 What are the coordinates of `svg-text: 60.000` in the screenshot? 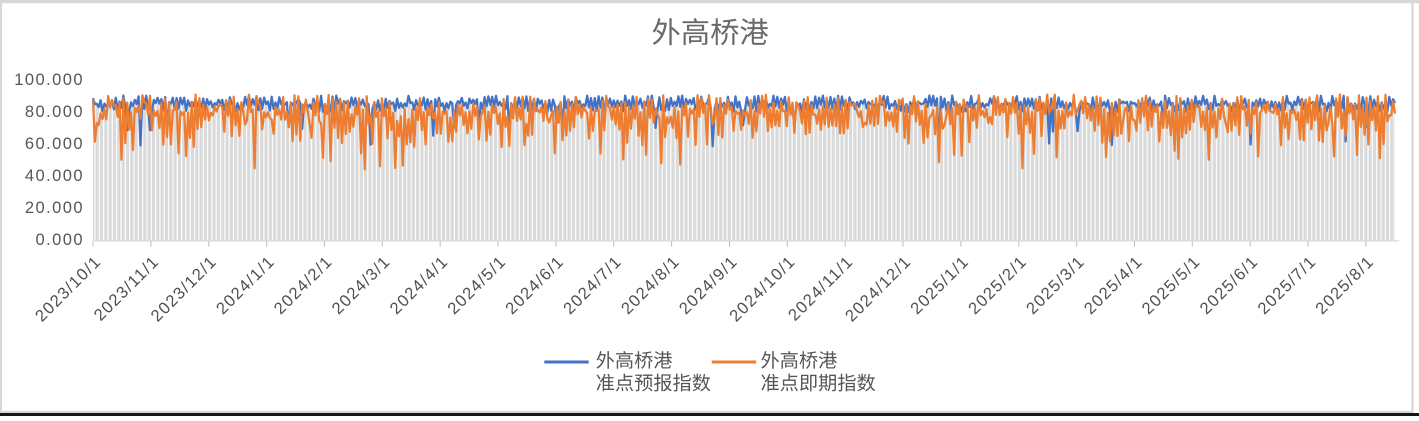 It's located at (54, 144).